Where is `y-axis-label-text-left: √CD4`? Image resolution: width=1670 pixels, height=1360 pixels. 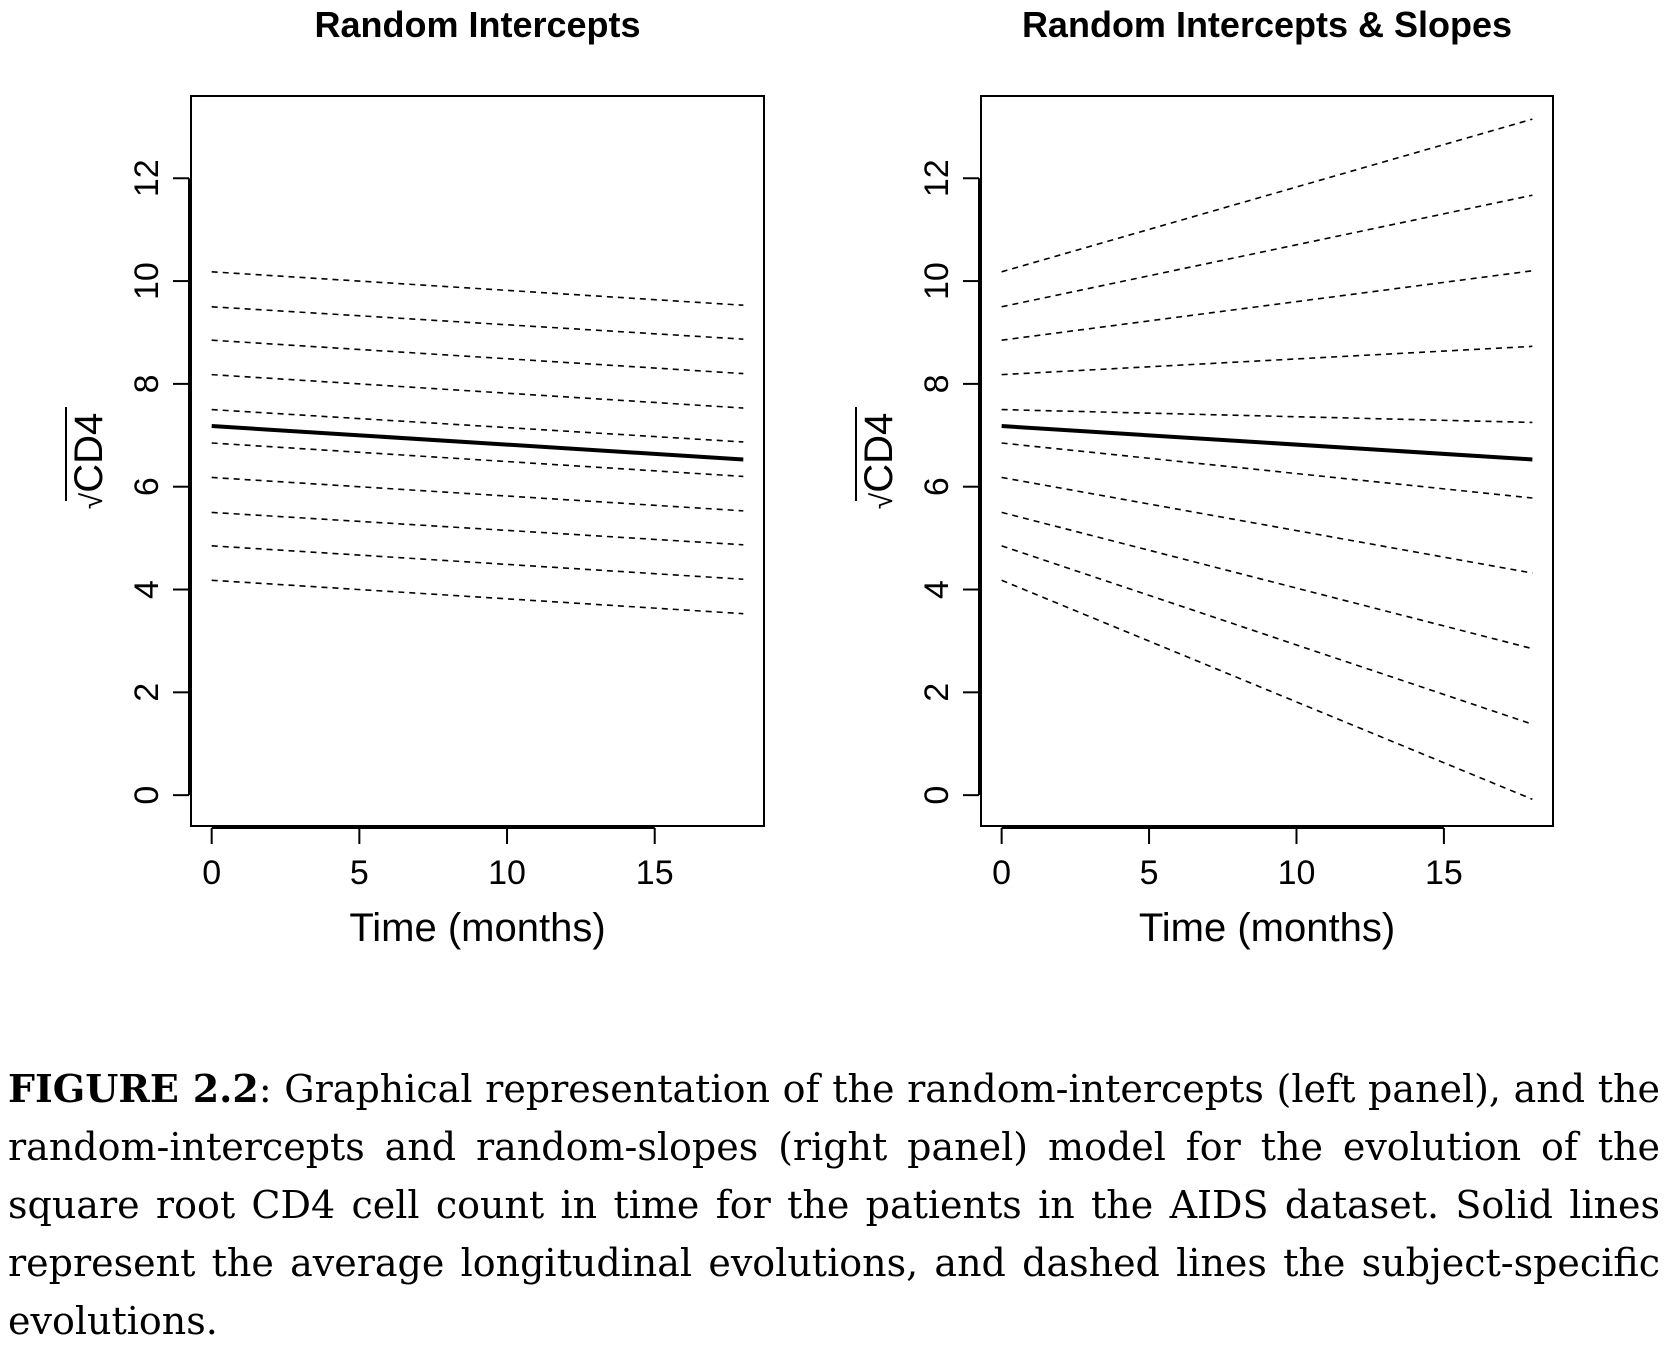 y-axis-label-text-left: √CD4 is located at coordinates (89, 461).